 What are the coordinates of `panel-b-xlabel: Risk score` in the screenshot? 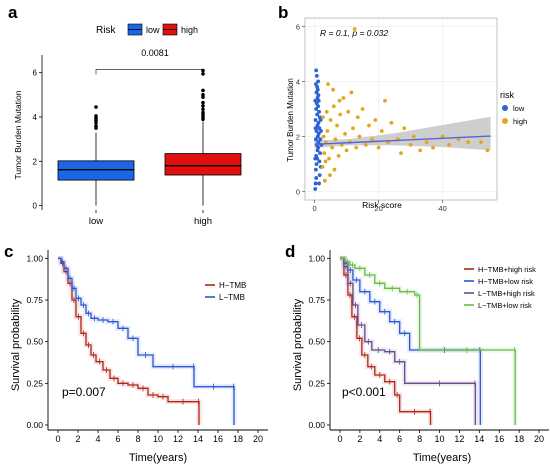 It's located at (382, 205).